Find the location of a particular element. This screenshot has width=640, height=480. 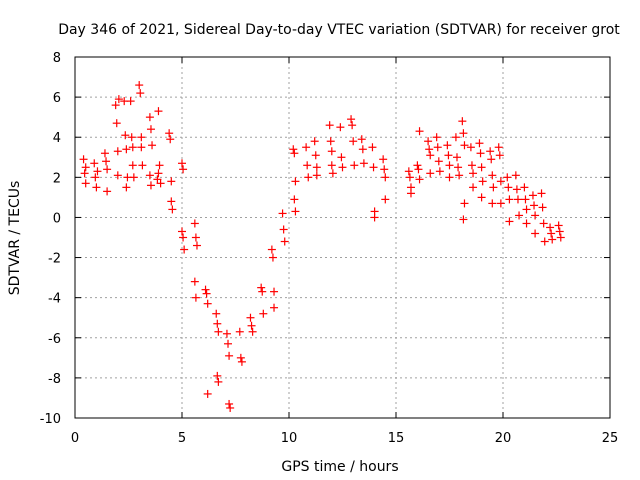

x-tick-label: 10 is located at coordinates (289, 438).